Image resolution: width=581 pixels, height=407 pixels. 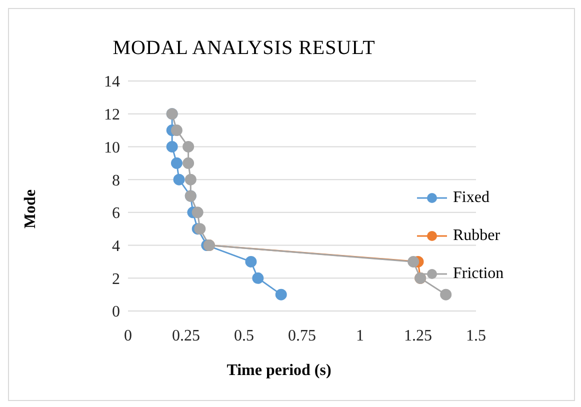 I want to click on y-tick-label: 14, so click(x=112, y=82).